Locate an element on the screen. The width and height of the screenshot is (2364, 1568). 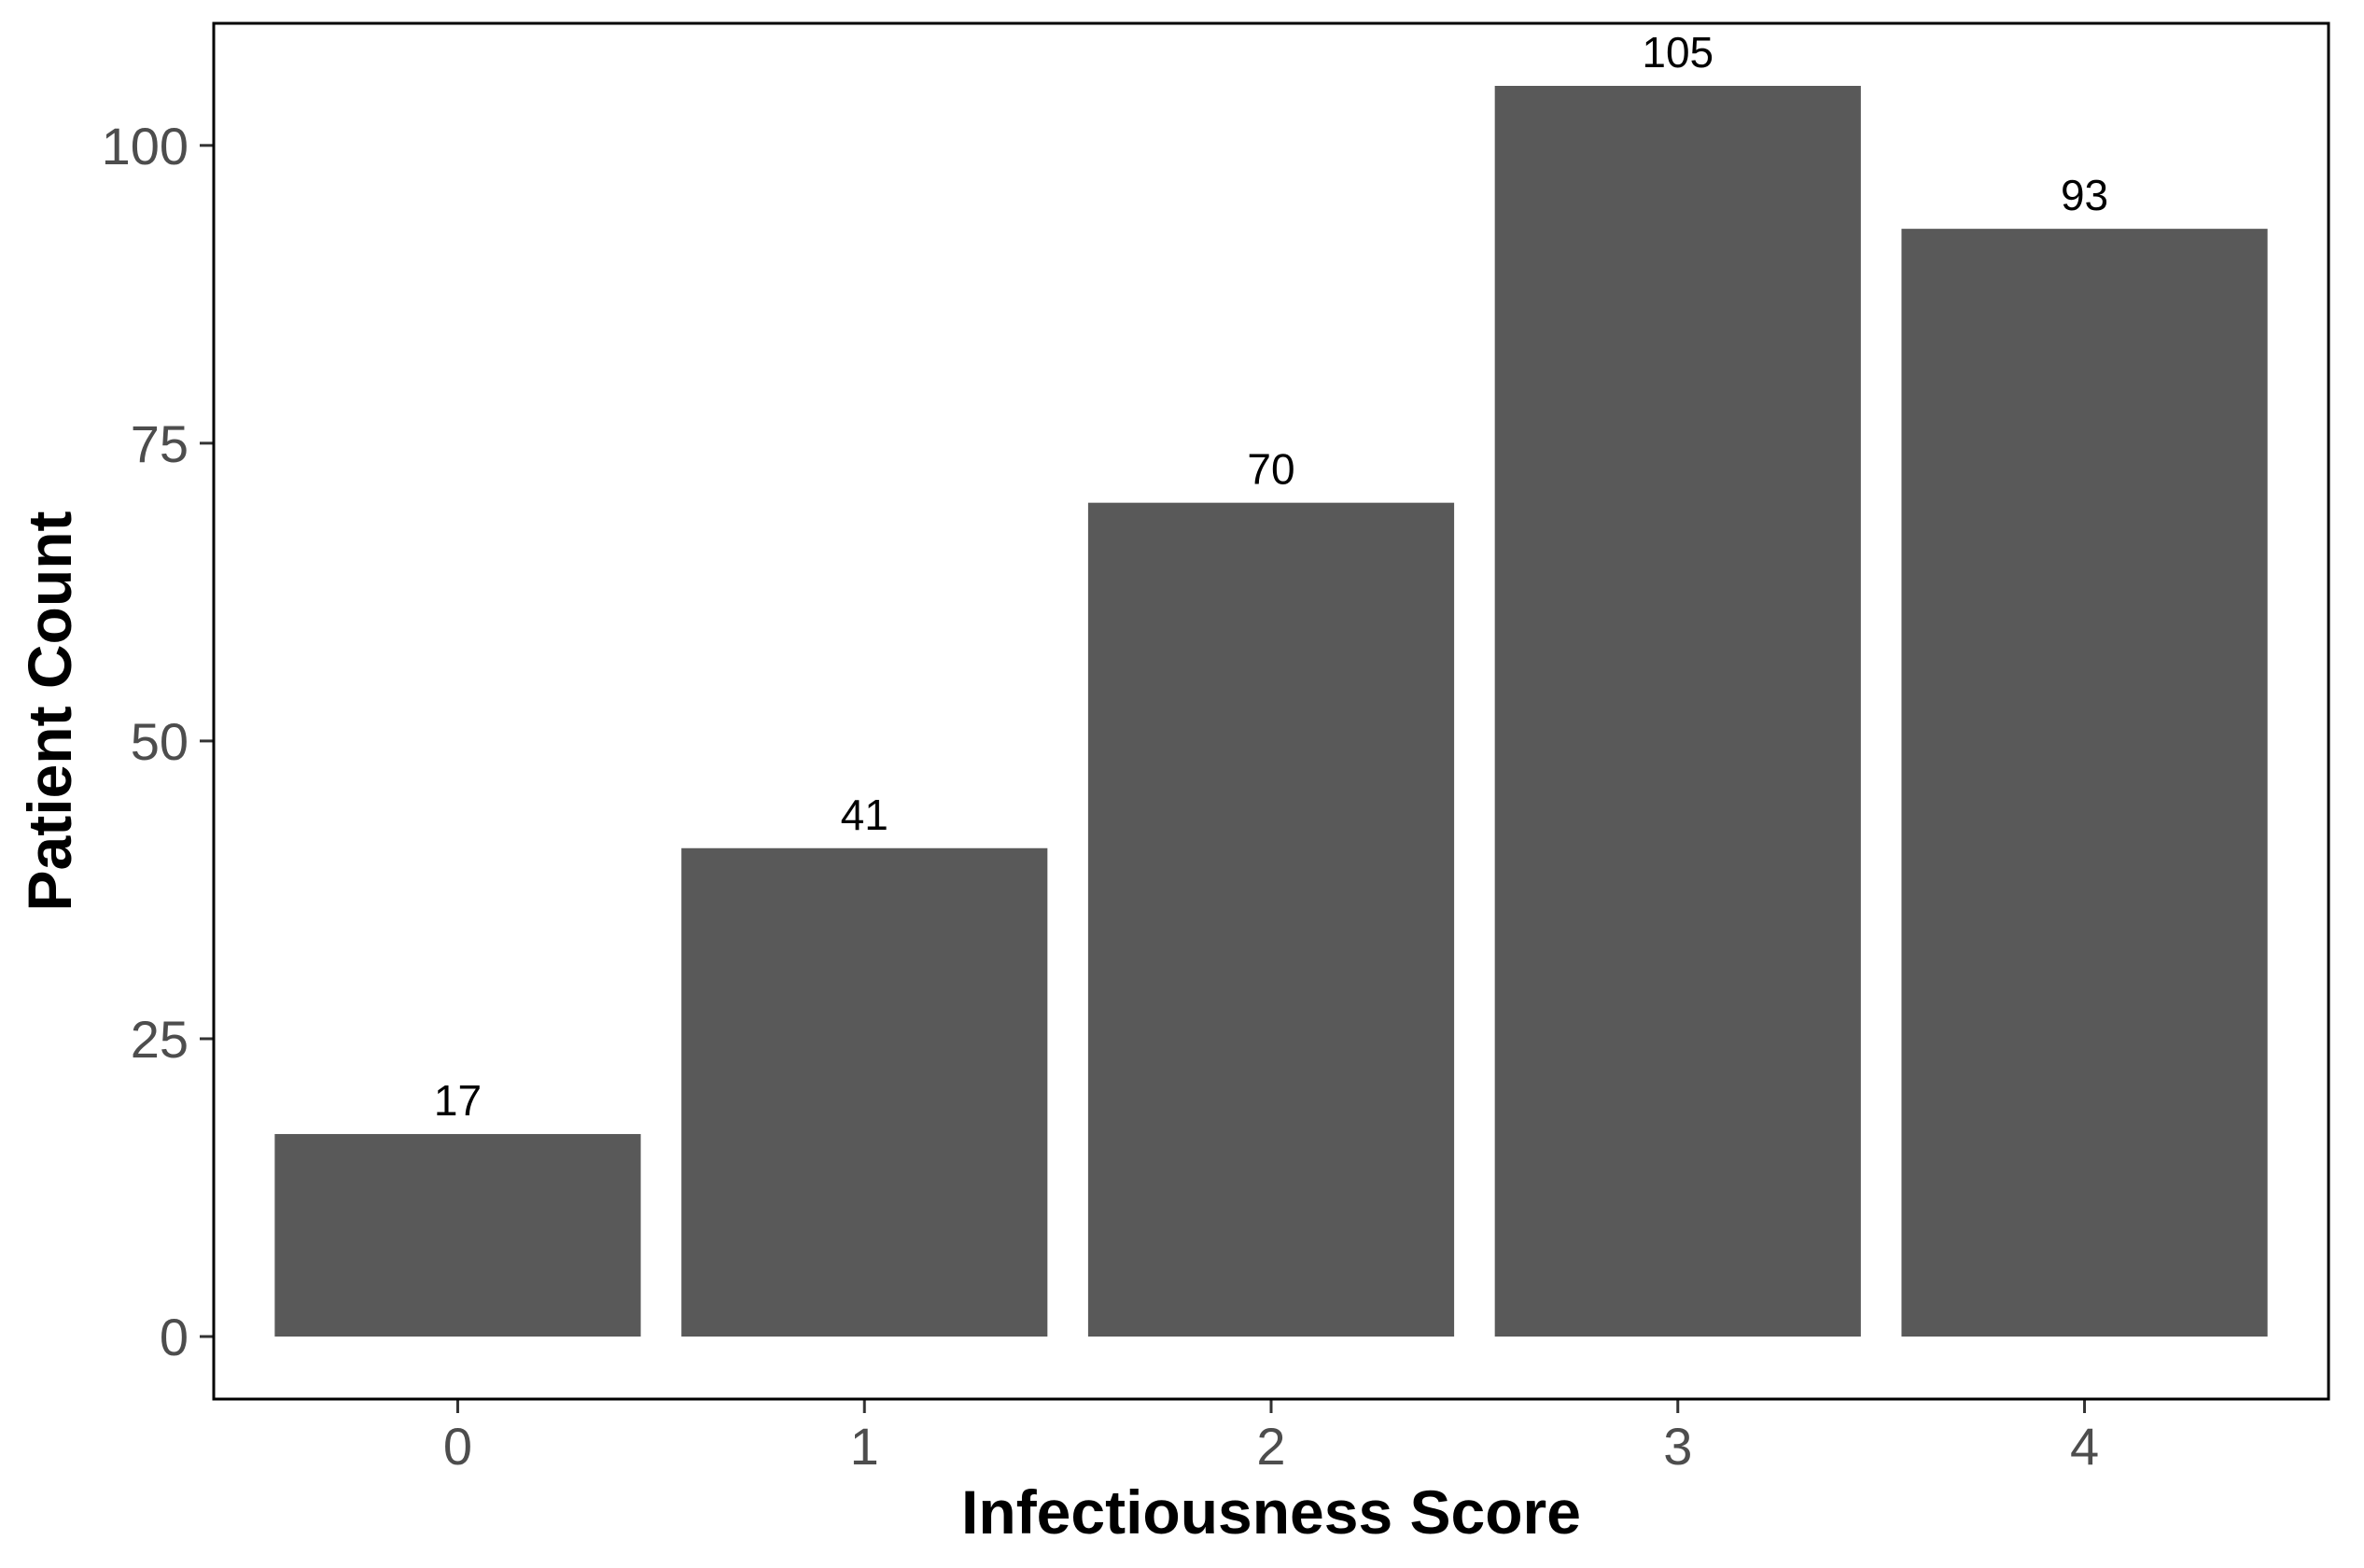
x-tick-label: 3 is located at coordinates (1677, 1446).